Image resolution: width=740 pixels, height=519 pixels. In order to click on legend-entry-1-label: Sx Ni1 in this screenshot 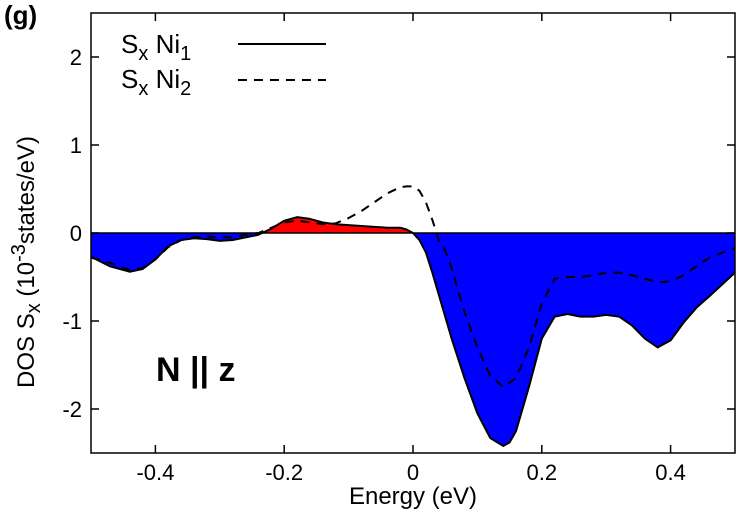, I will do `click(156, 47)`.